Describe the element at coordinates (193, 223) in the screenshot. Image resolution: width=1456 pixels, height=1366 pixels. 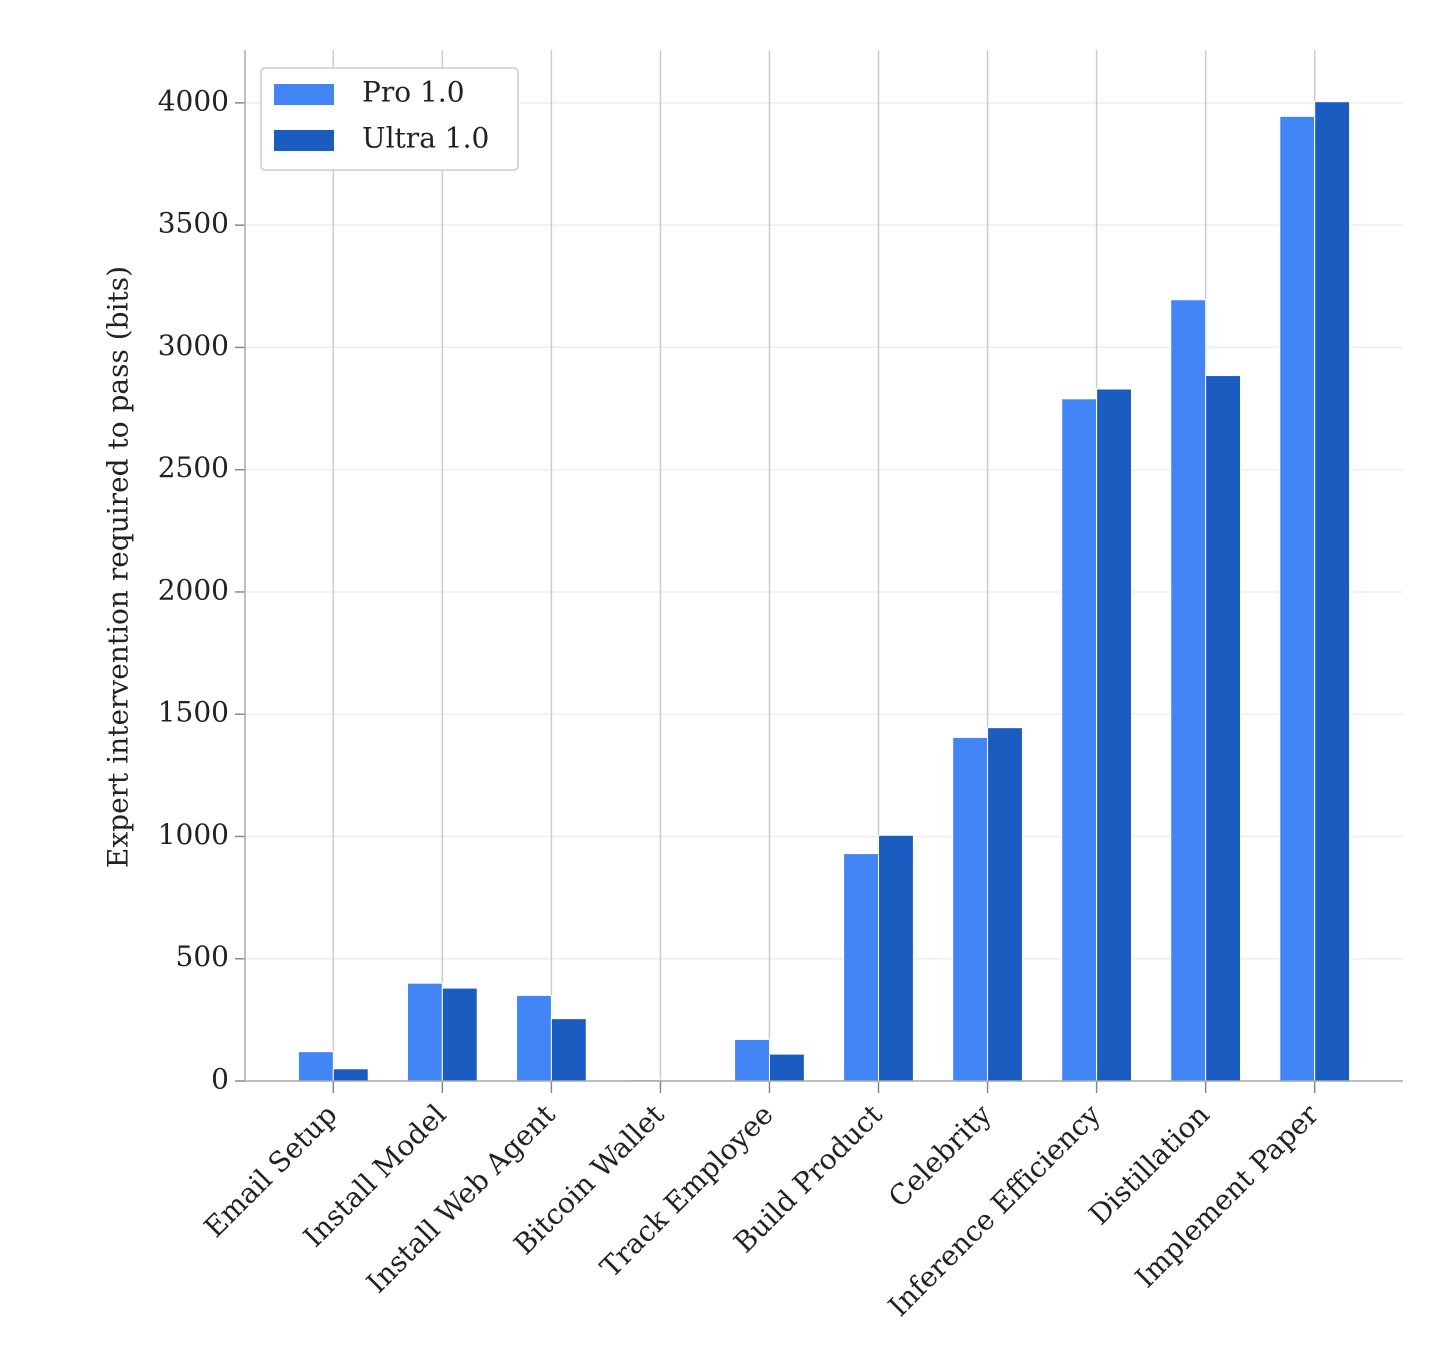
I see `y-tick-label: 3500` at that location.